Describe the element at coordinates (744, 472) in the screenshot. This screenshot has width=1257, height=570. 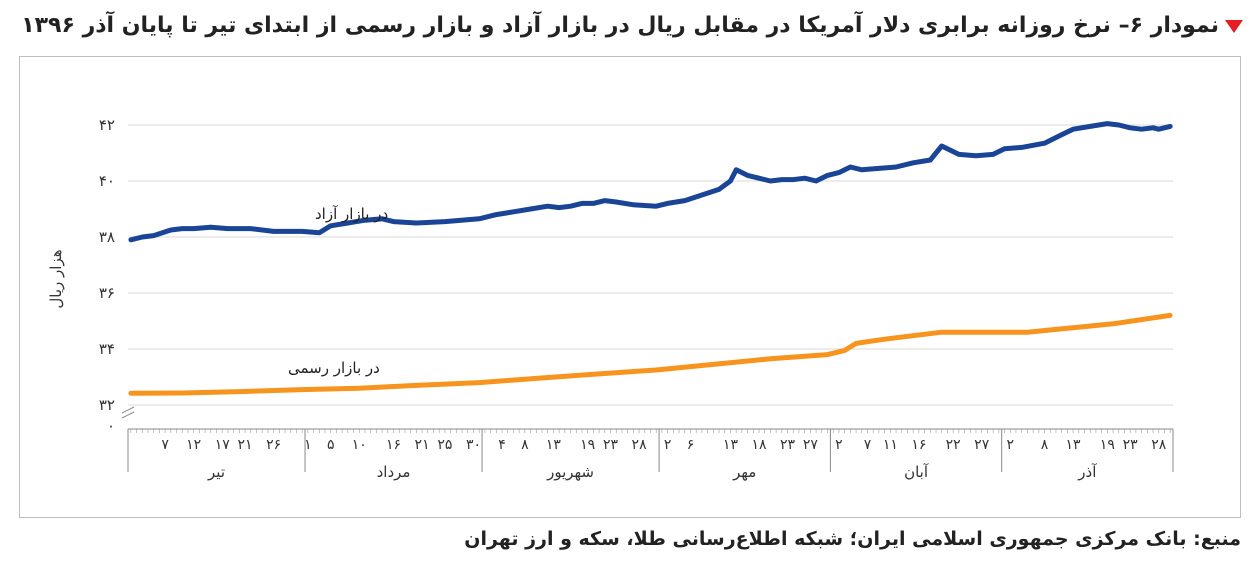
I see `month-label: مهر` at that location.